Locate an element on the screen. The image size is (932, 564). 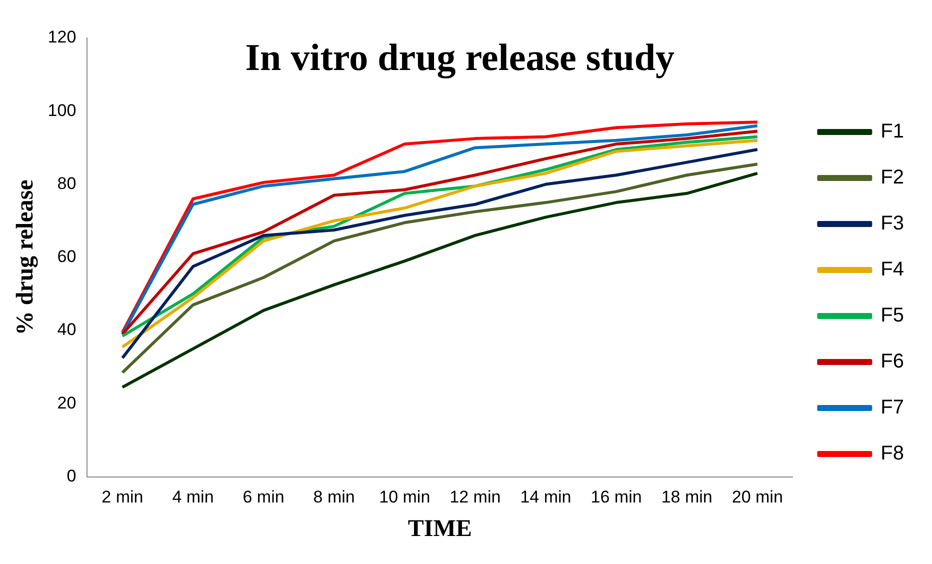
y-axis-title: % drug release is located at coordinates (25, 257).